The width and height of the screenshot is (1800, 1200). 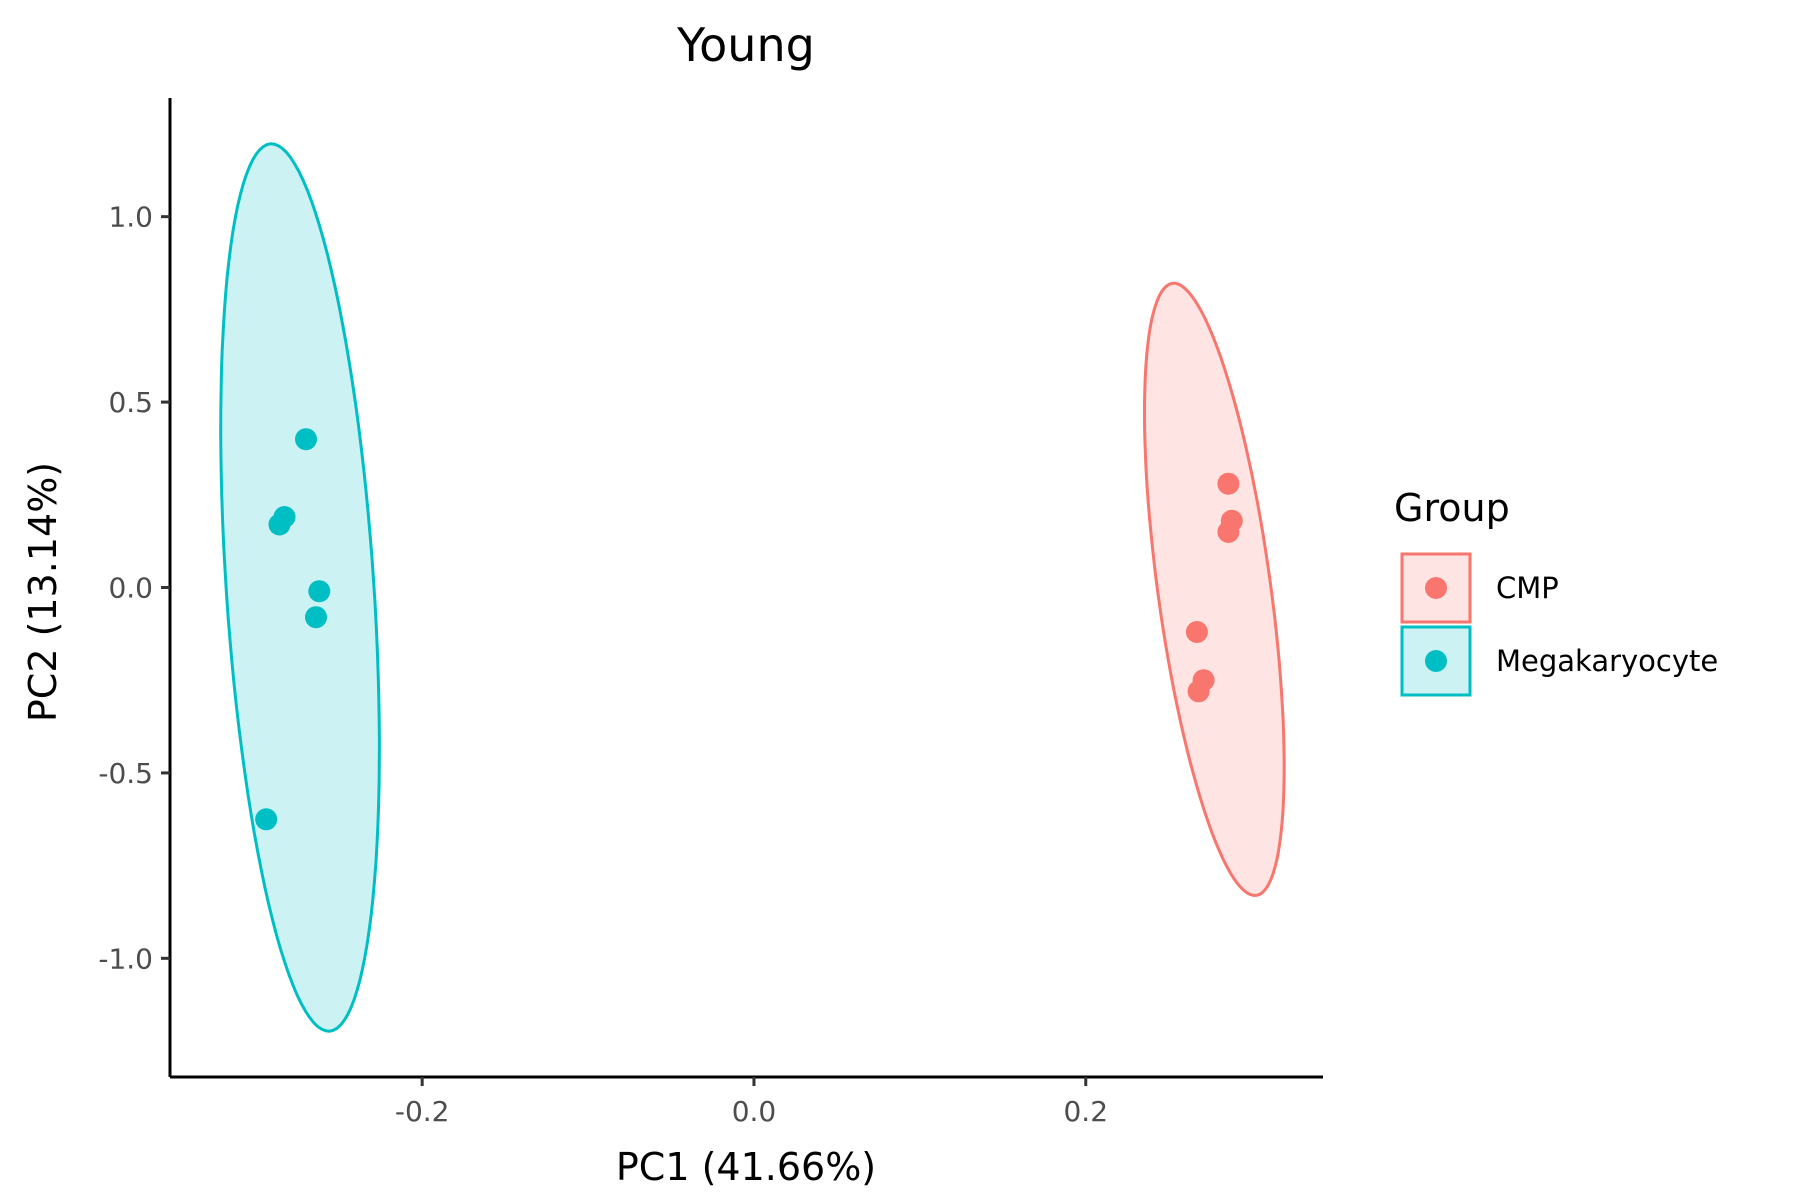 I want to click on y-tick-label: 0.5, so click(x=130, y=402).